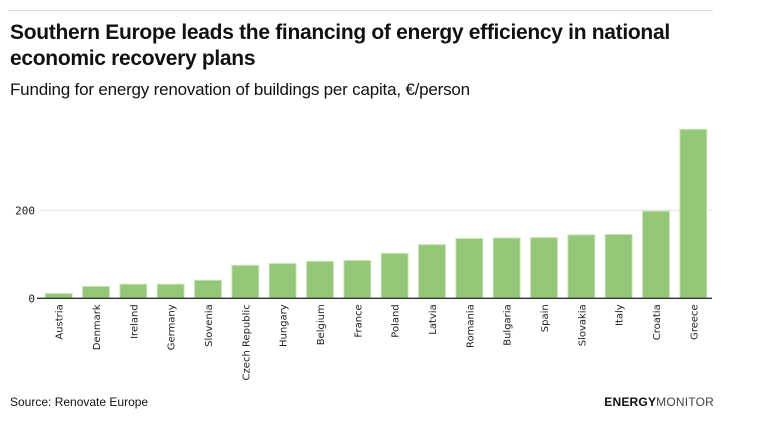  Describe the element at coordinates (693, 213) in the screenshot. I see `bar-greece` at that location.